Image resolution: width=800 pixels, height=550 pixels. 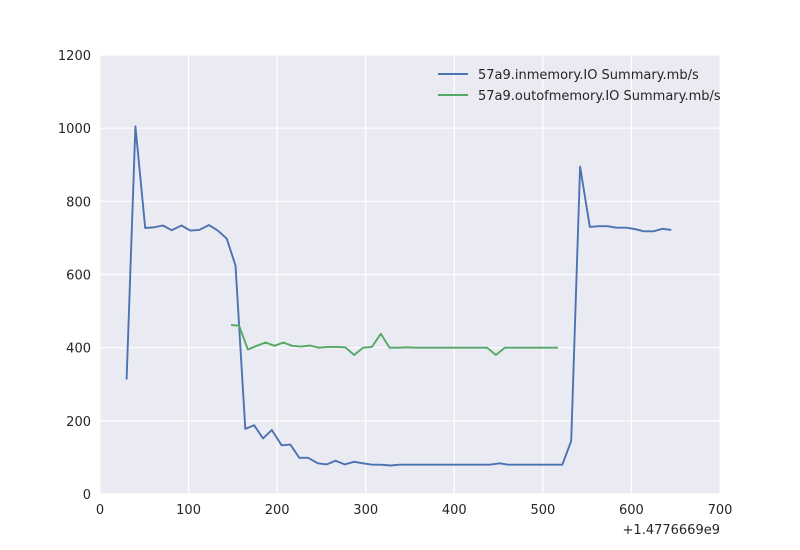 What do you see at coordinates (671, 530) in the screenshot?
I see `x-offset-label: +1.4776669e9` at bounding box center [671, 530].